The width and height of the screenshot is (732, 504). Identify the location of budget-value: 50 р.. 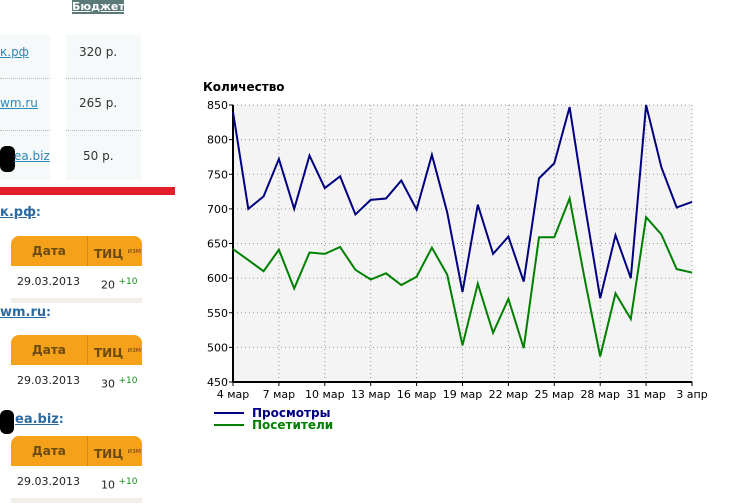
(98, 156).